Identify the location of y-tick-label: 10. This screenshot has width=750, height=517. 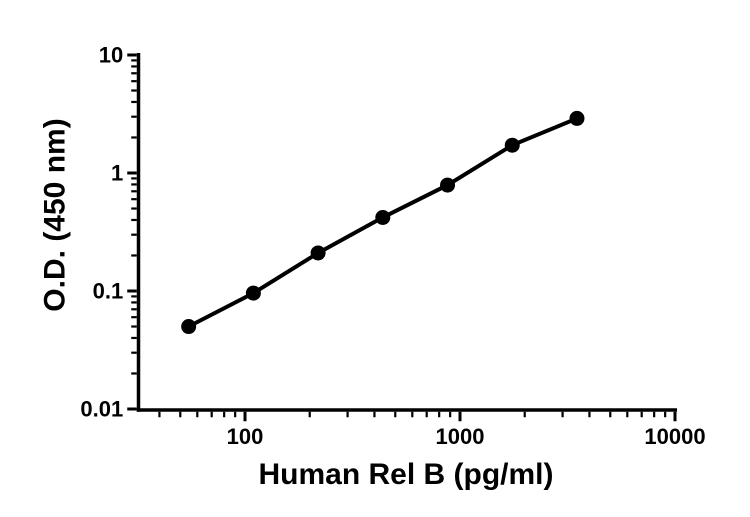
(111, 55).